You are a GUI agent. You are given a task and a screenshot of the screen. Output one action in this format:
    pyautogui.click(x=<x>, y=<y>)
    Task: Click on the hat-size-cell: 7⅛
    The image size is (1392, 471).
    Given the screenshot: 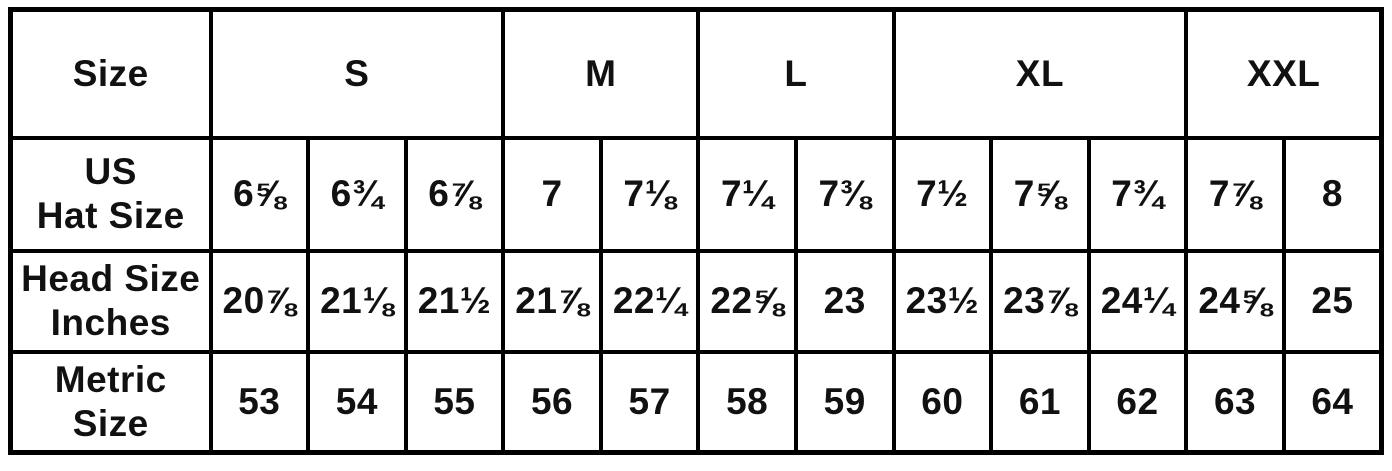 What is the action you would take?
    pyautogui.click(x=649, y=194)
    